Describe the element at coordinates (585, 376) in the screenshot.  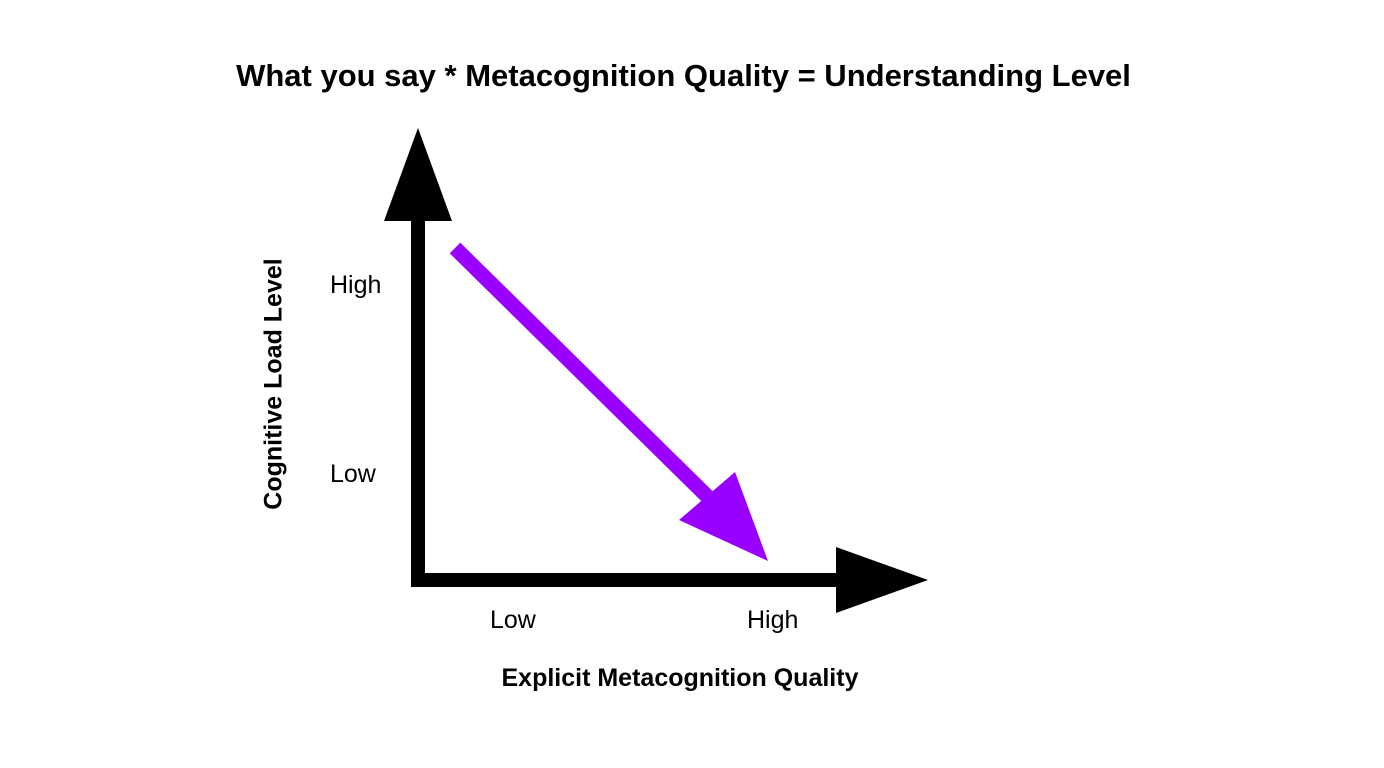
I see `trend-arrow-shaft` at that location.